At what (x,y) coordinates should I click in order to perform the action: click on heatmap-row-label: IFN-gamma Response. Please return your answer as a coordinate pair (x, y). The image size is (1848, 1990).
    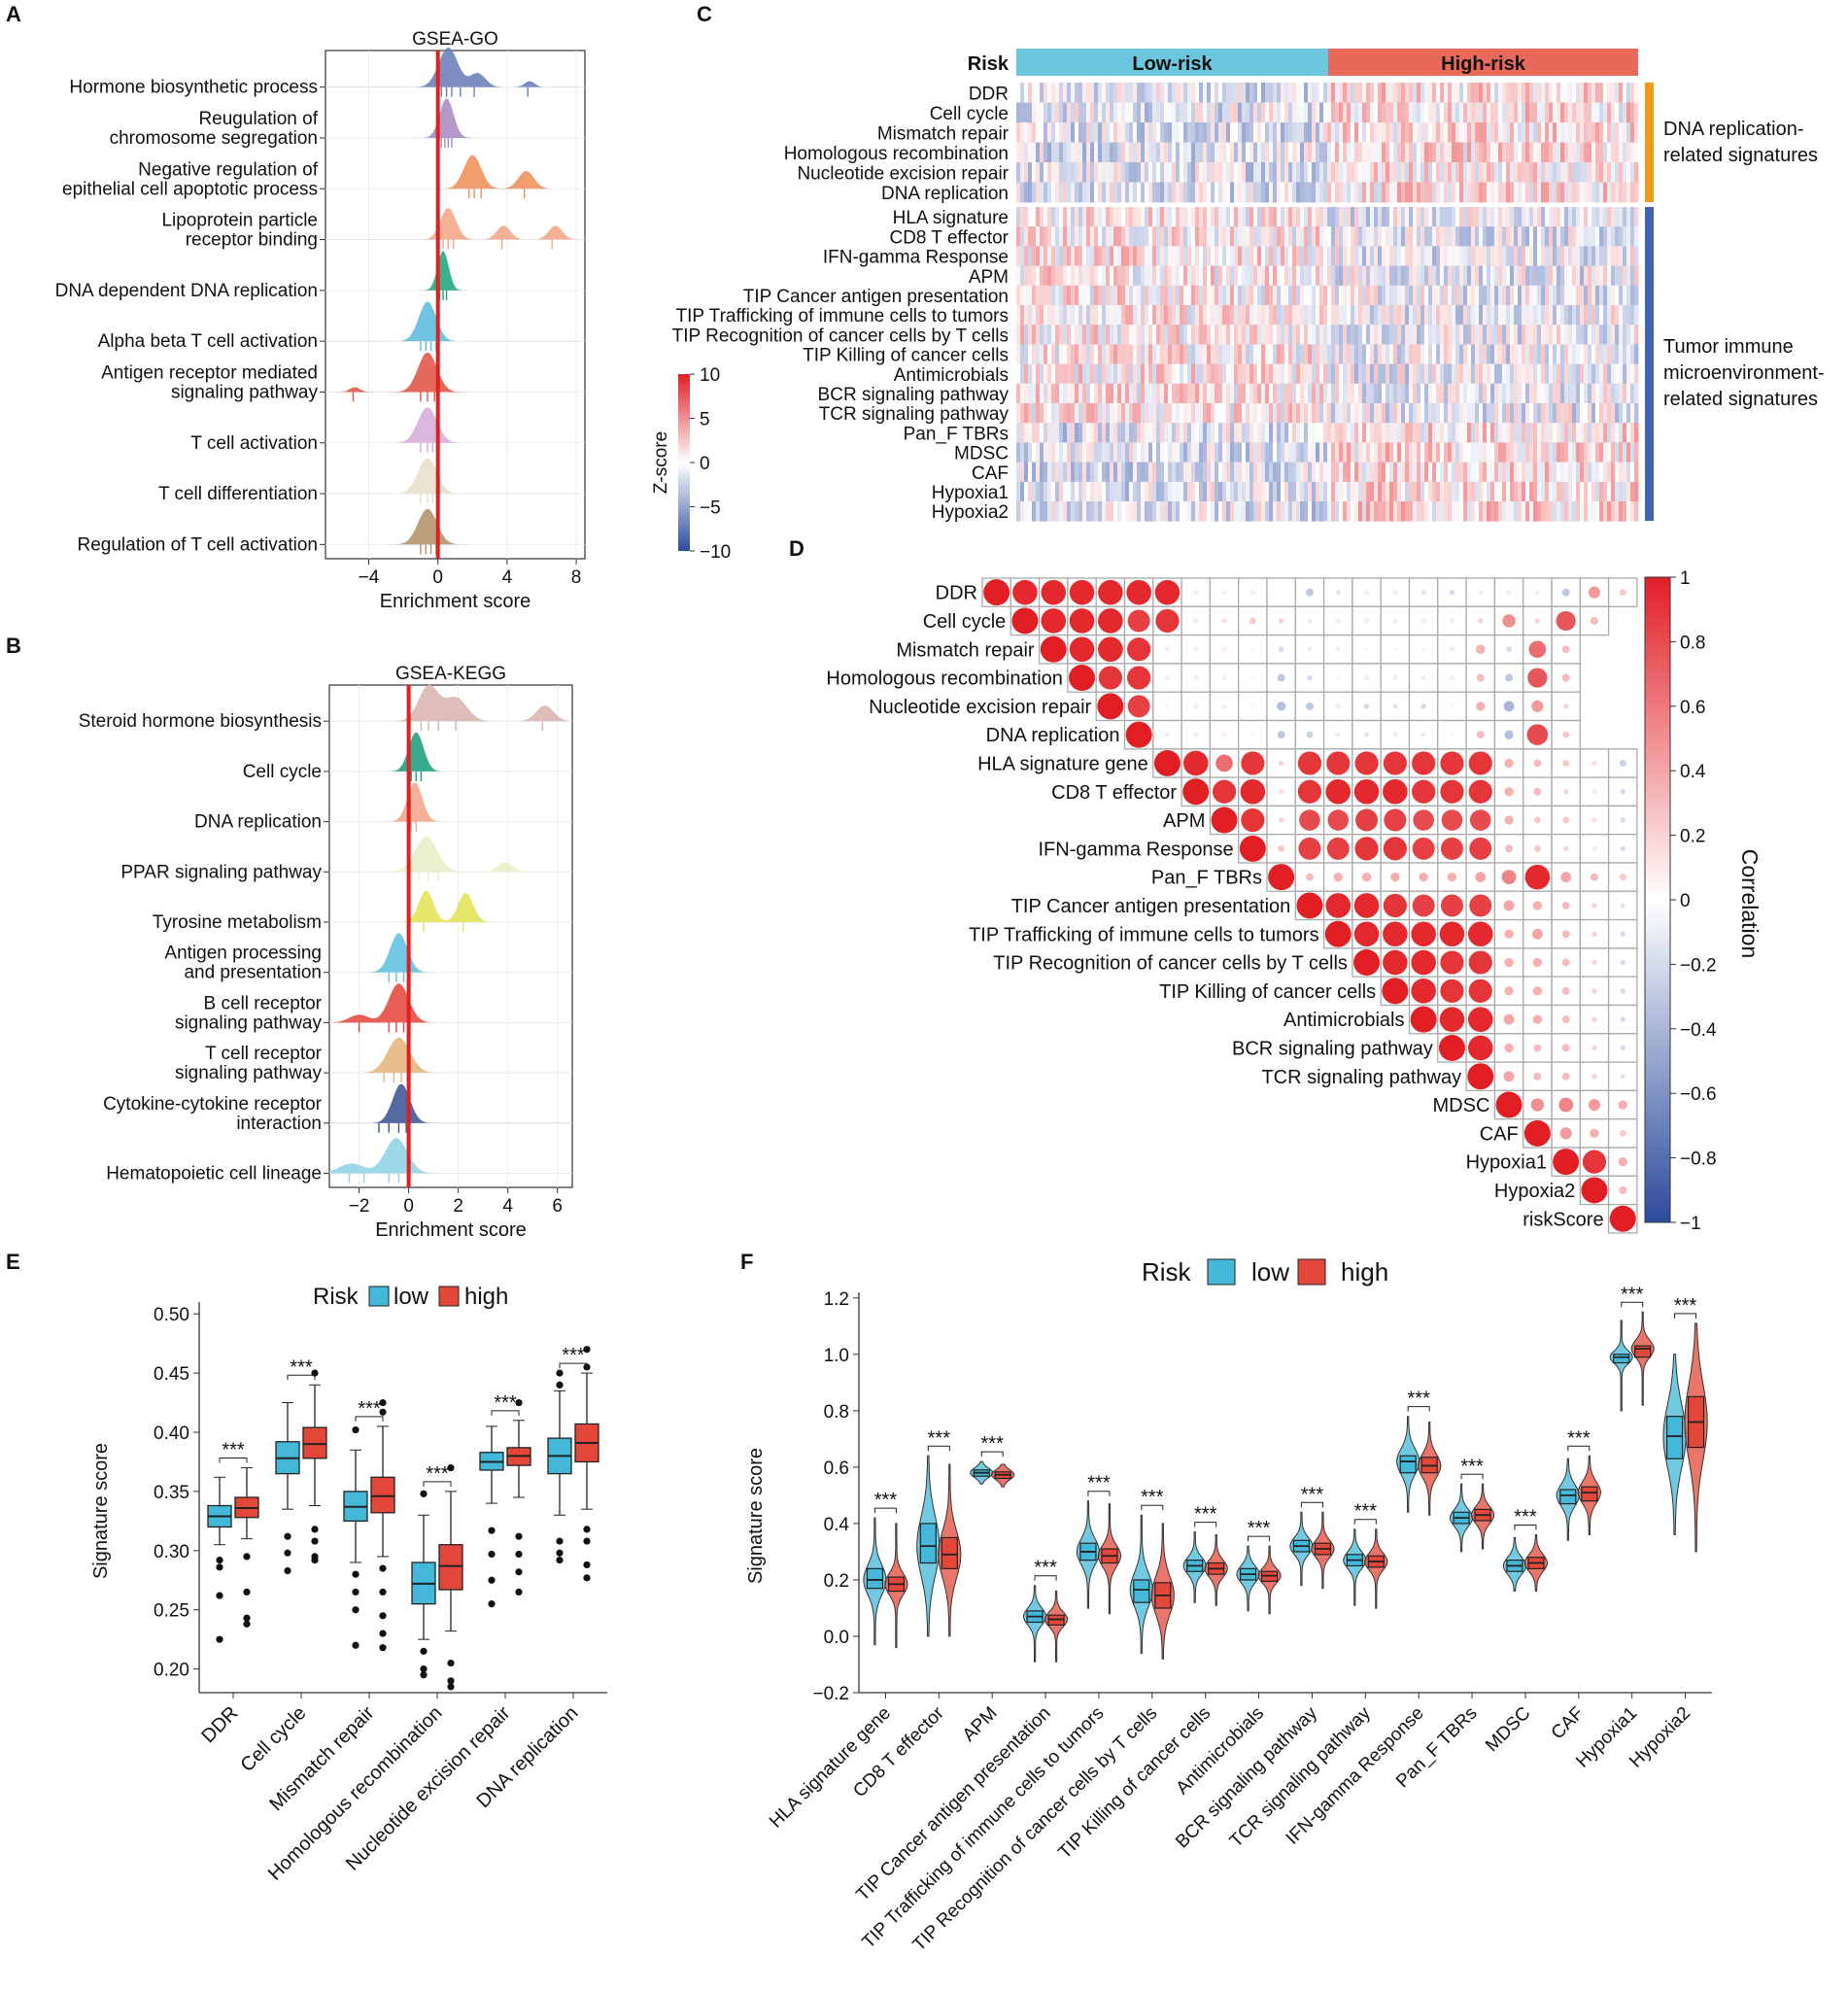
    Looking at the image, I should click on (916, 258).